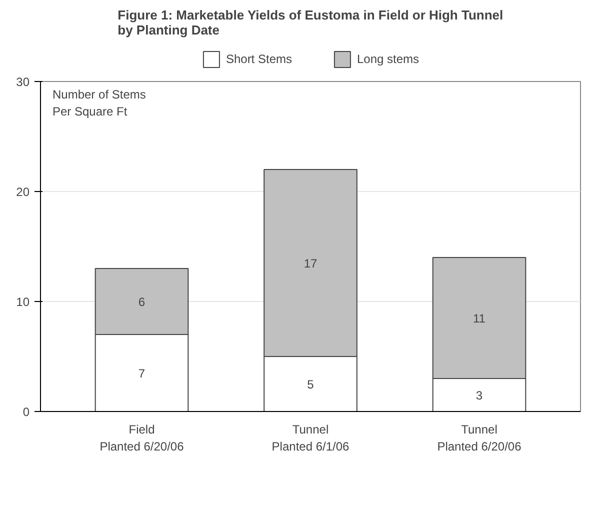 This screenshot has height=512, width=616. I want to click on y-tick-label: 0, so click(26, 412).